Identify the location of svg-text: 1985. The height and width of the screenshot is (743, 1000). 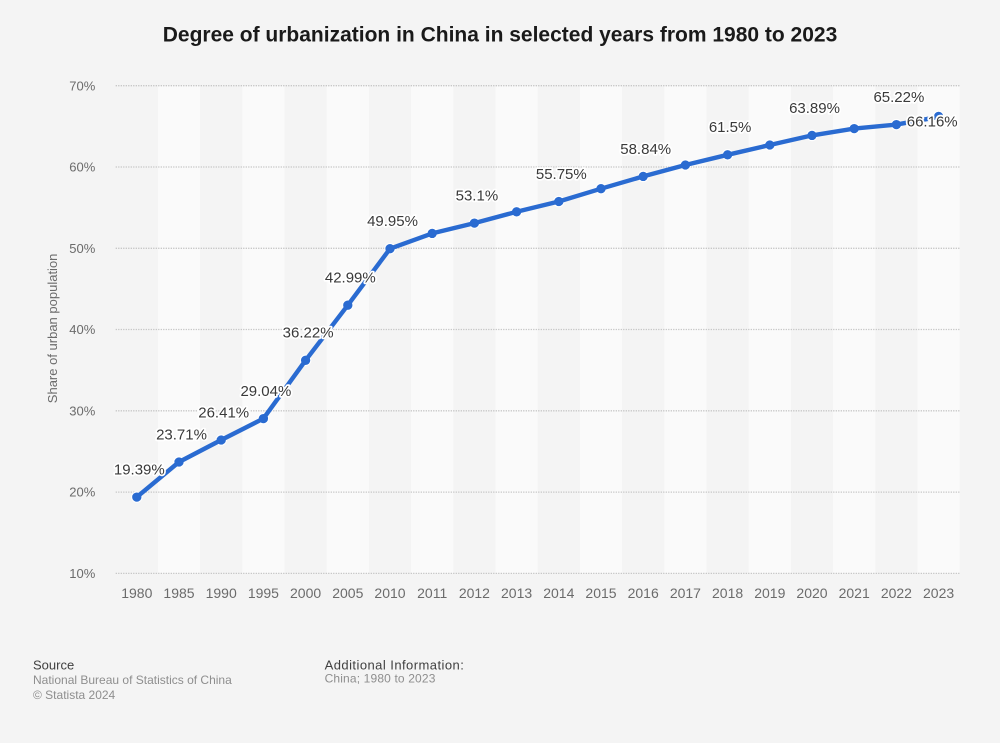
(178, 593).